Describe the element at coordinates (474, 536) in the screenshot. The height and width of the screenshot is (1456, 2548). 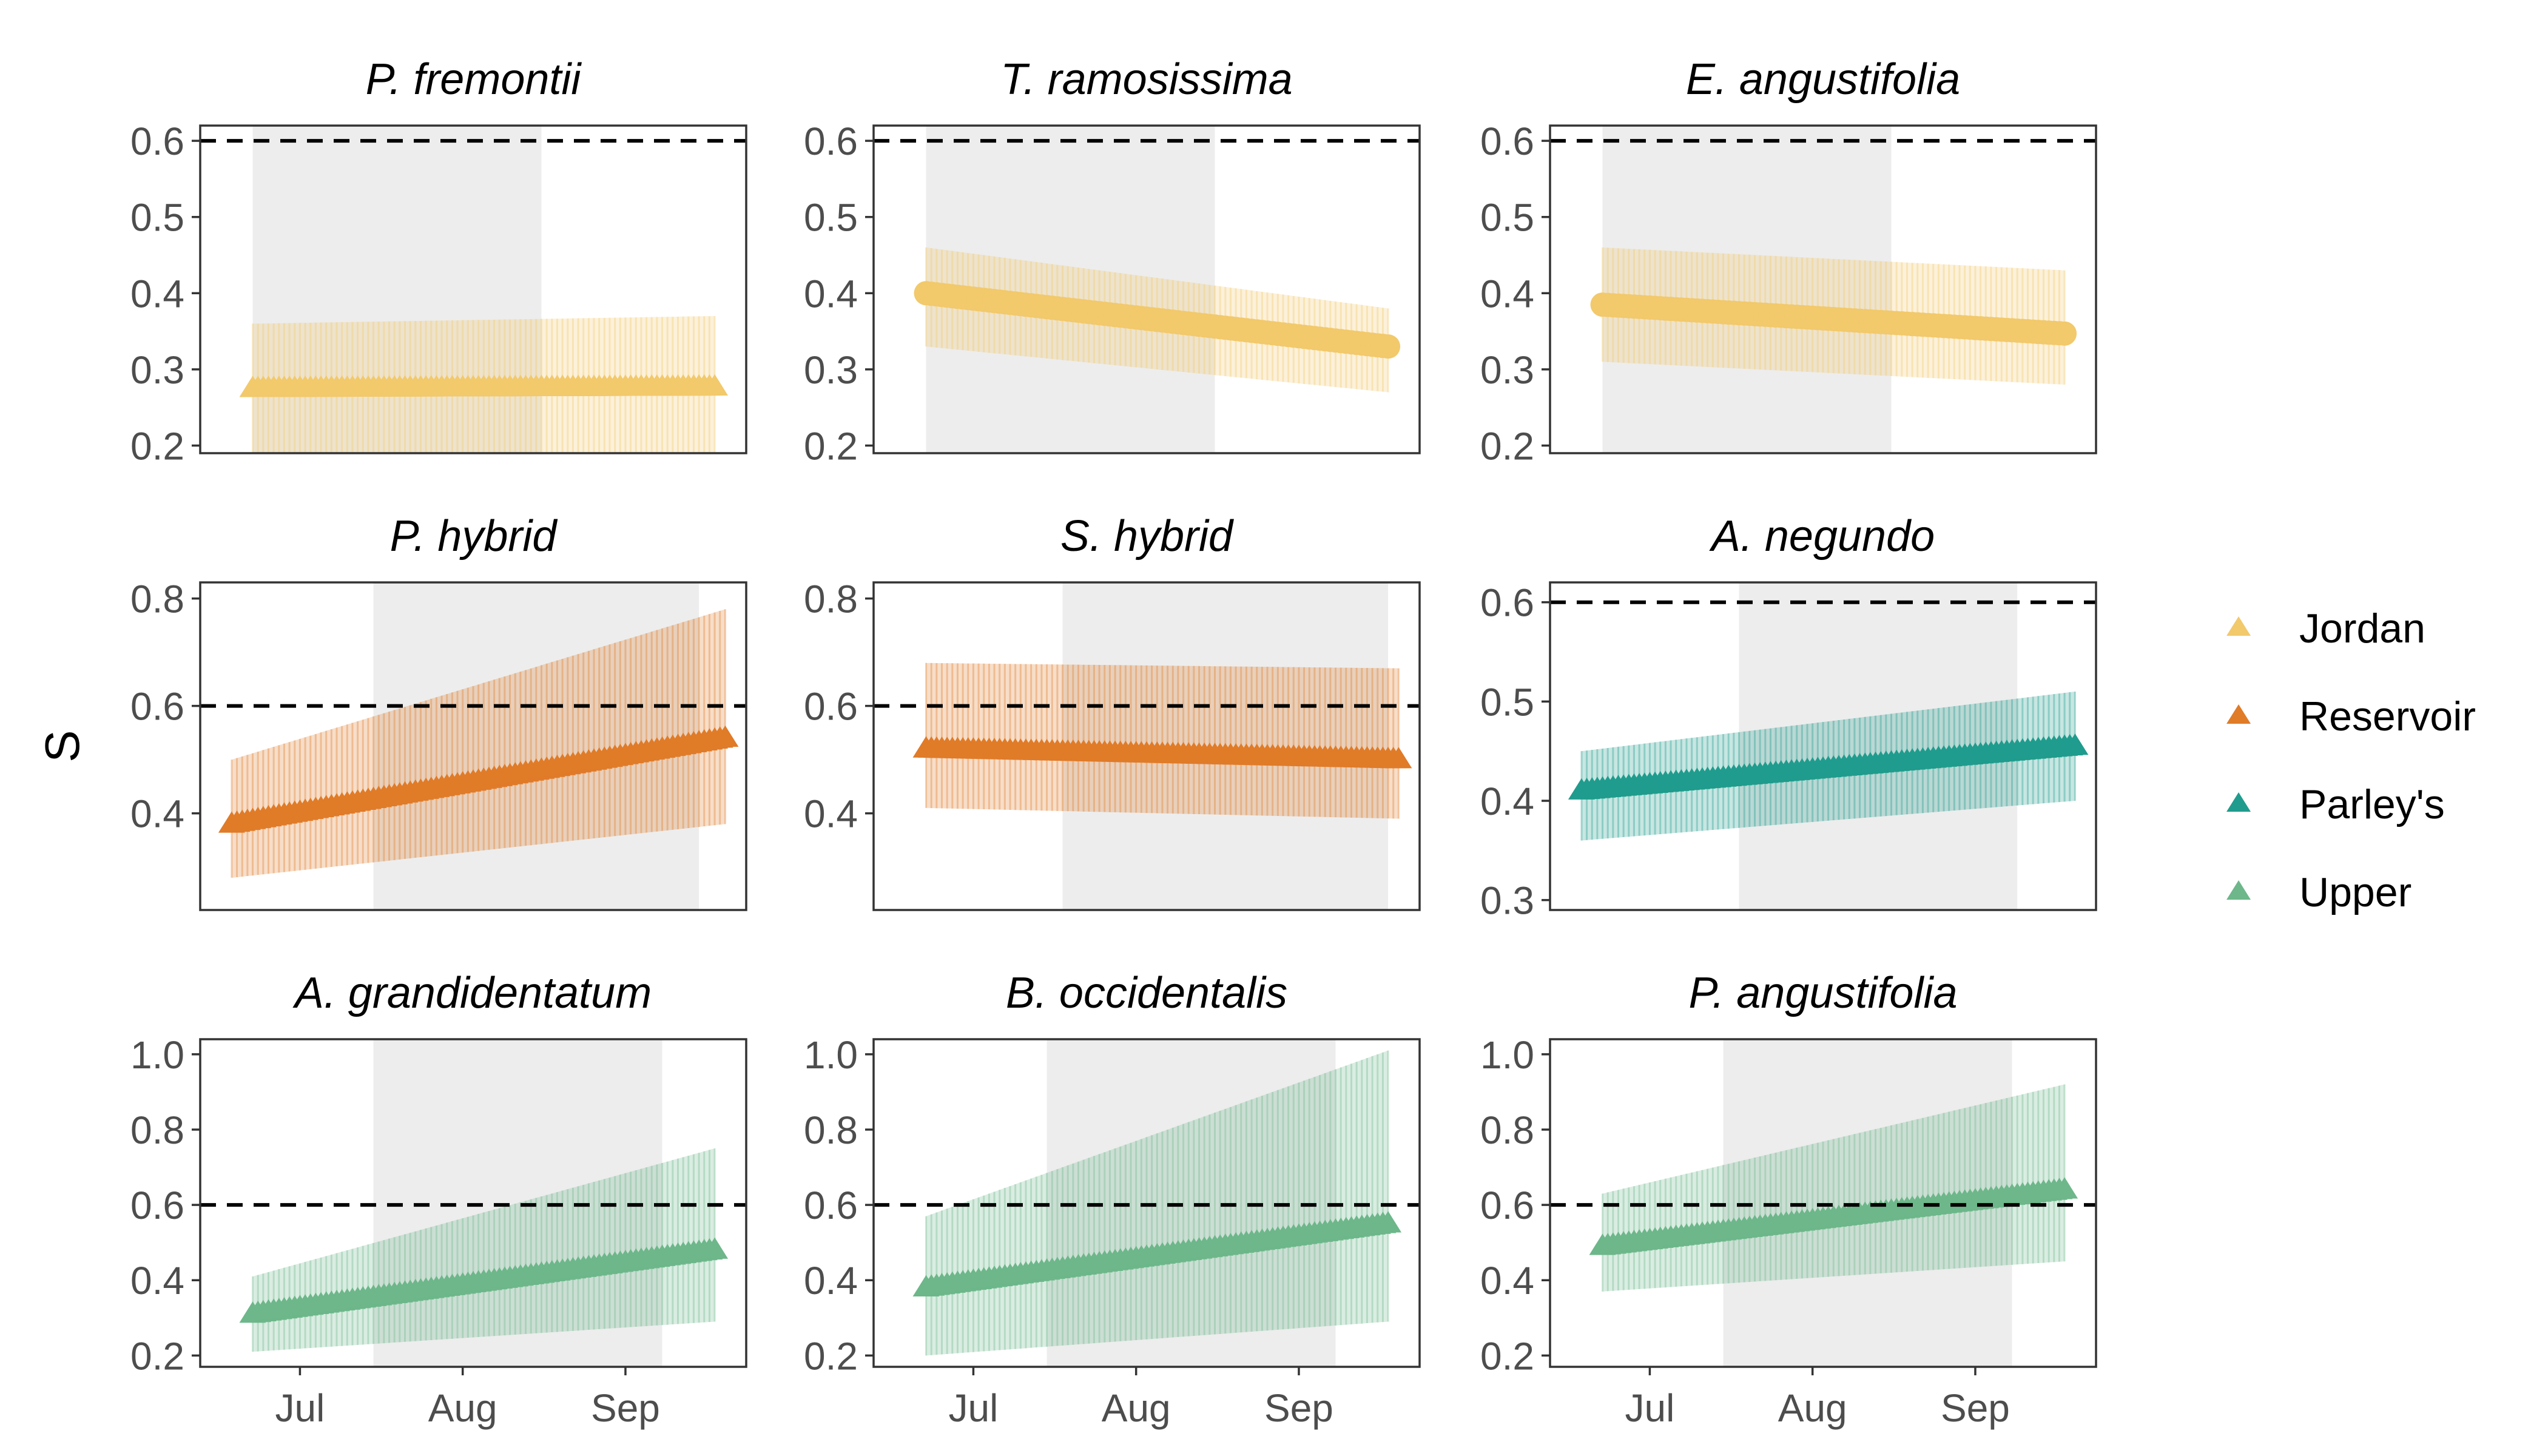
I see `panel-title: P. hybrid` at that location.